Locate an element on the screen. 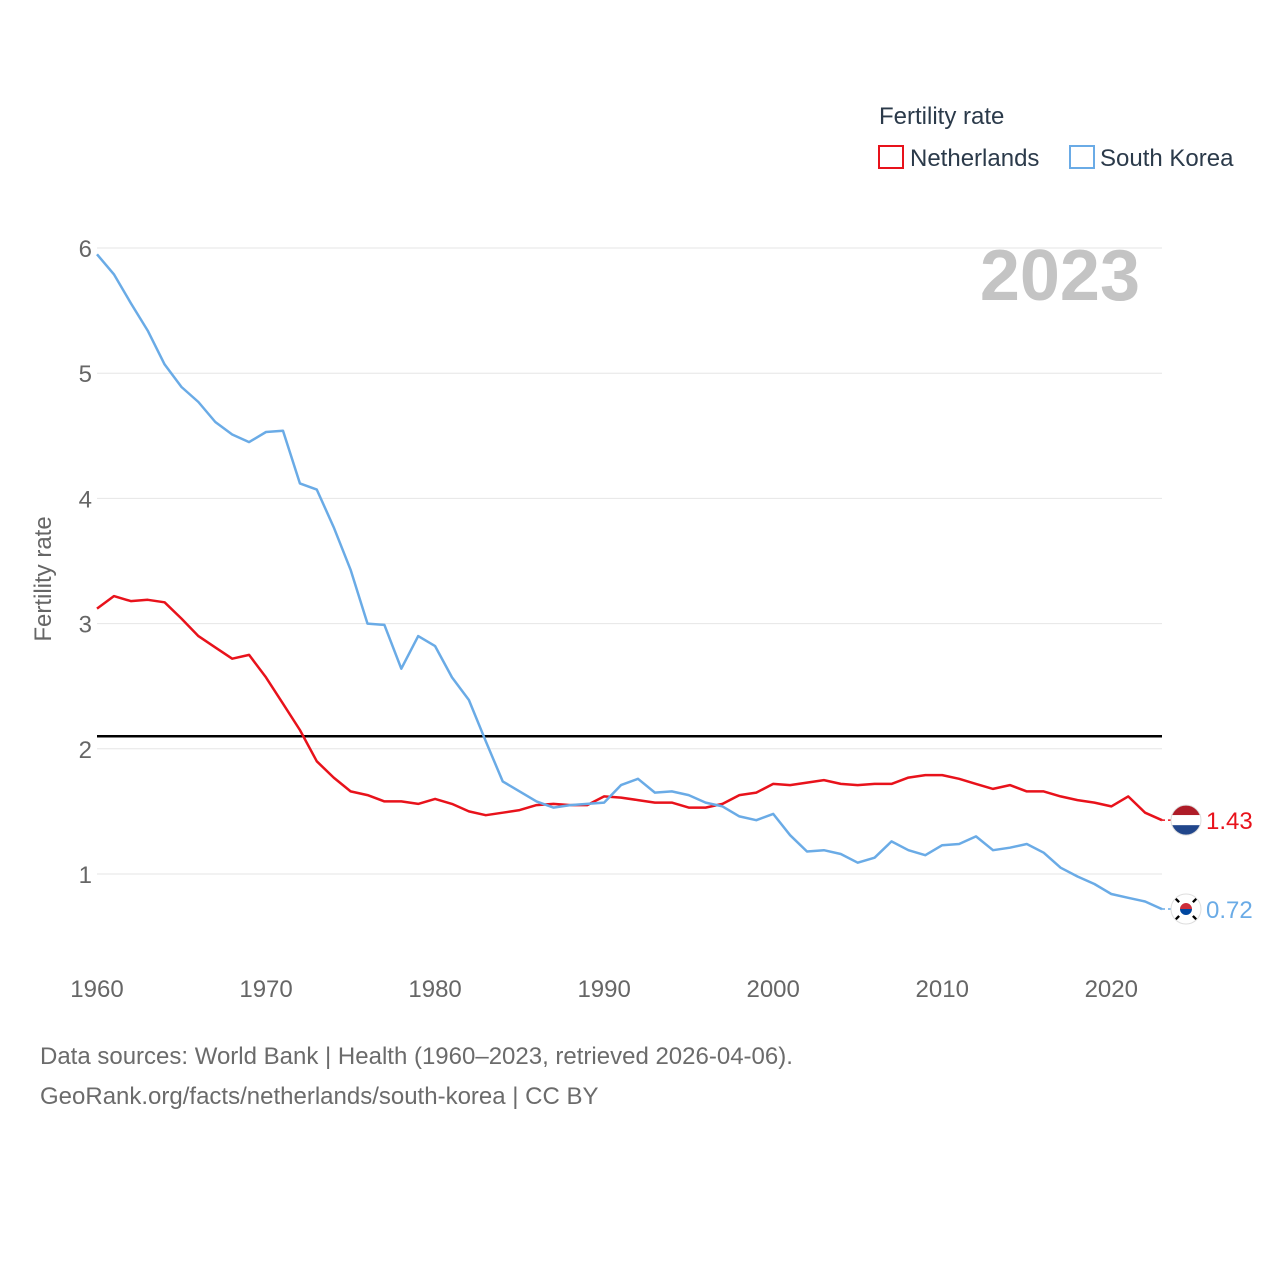 This screenshot has height=1280, width=1280. flag-stripe-red is located at coordinates (1186, 810).